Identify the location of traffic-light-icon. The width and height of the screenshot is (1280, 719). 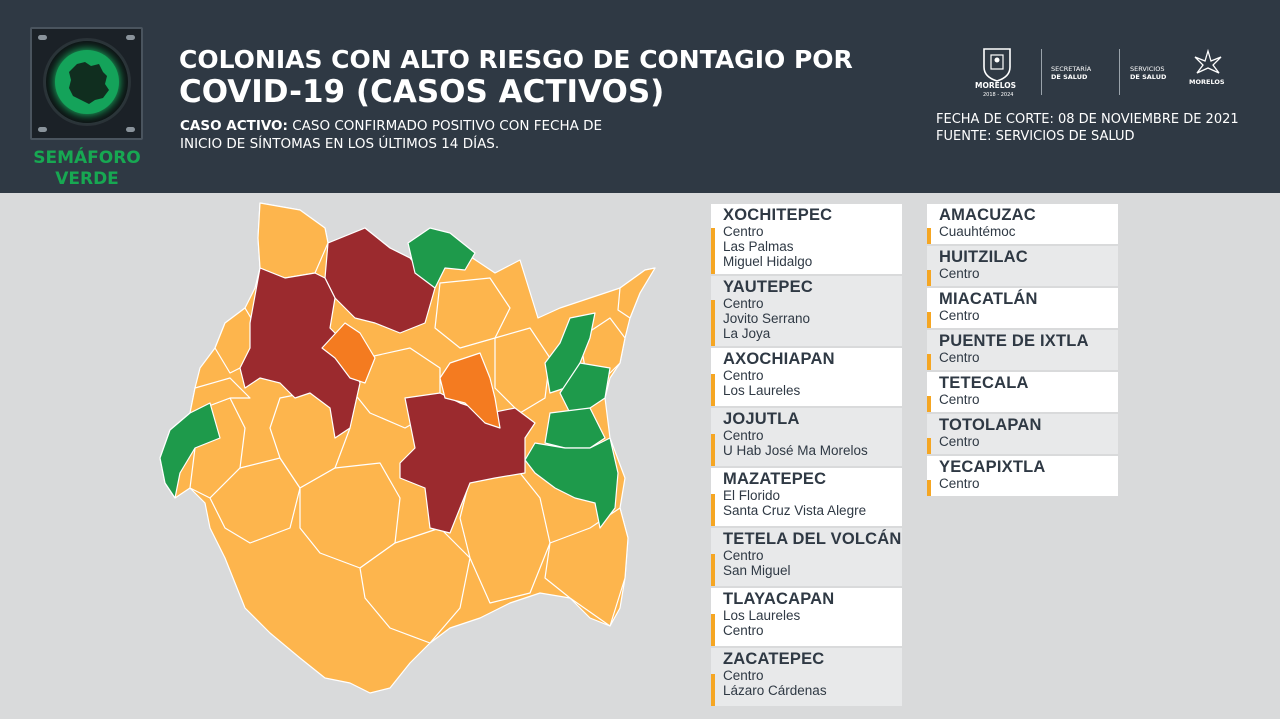
(86, 83).